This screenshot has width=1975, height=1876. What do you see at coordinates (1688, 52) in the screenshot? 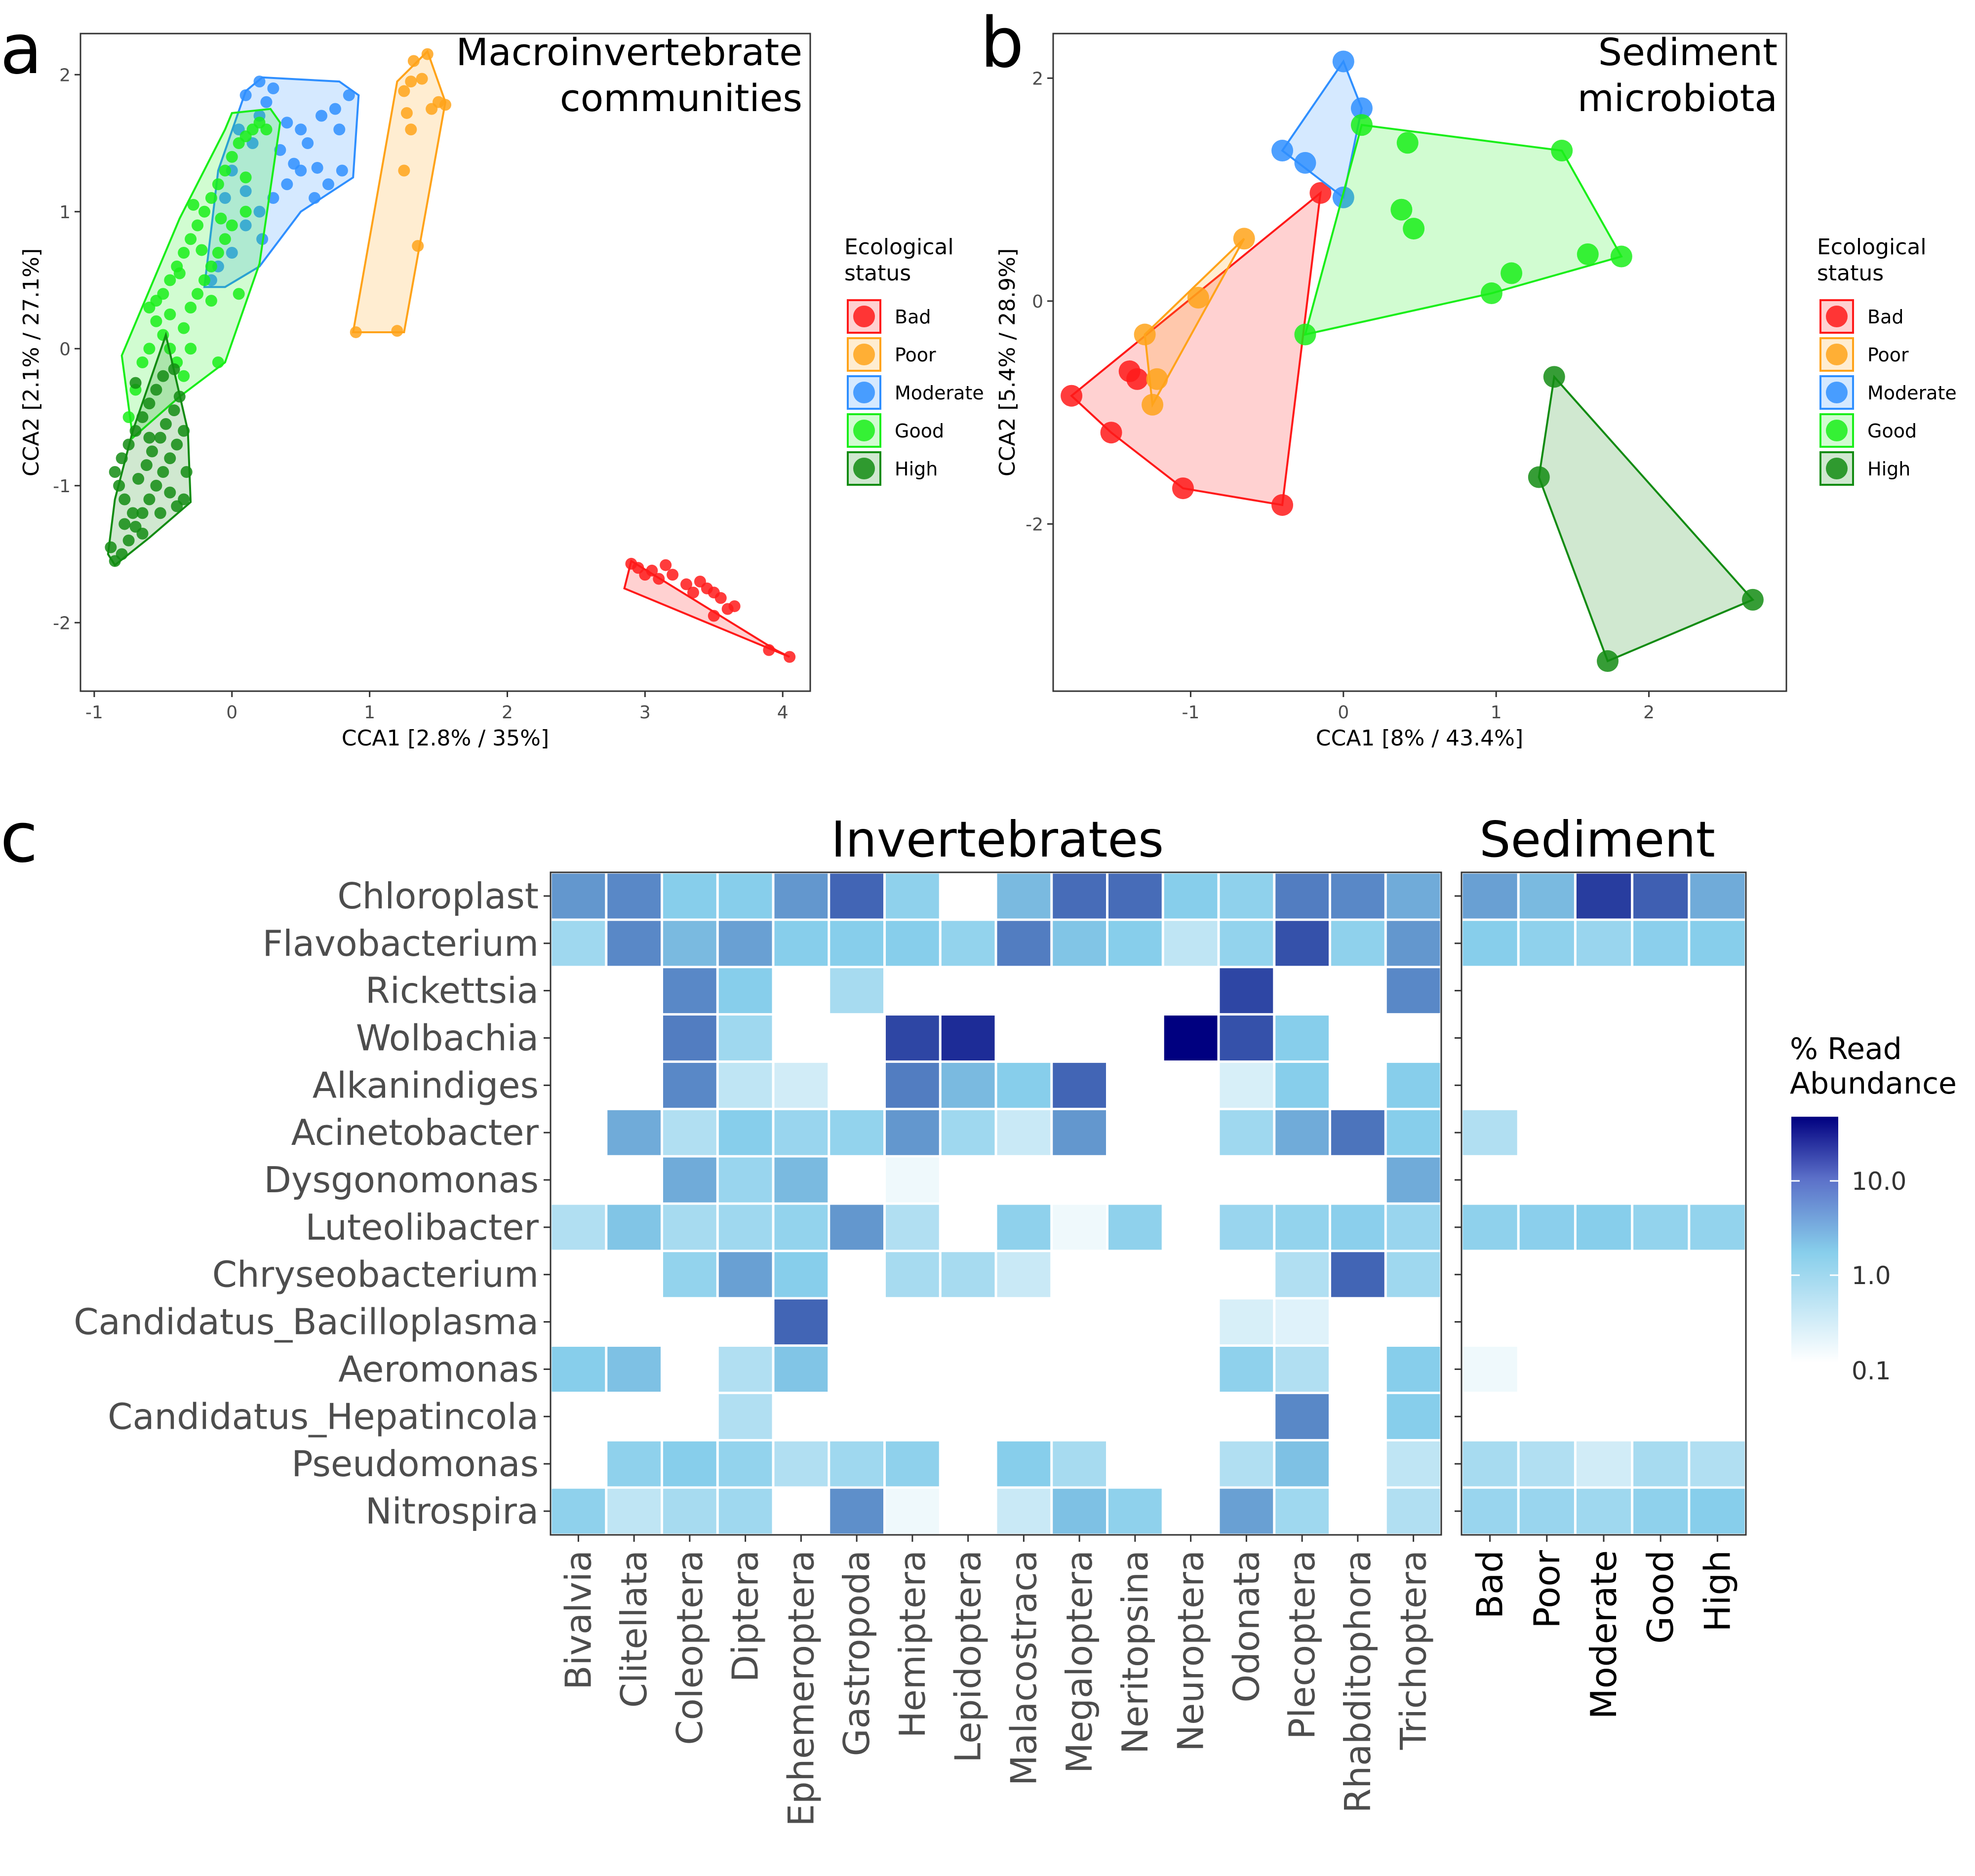
I see `panel-b-title-line1: Sediment` at bounding box center [1688, 52].